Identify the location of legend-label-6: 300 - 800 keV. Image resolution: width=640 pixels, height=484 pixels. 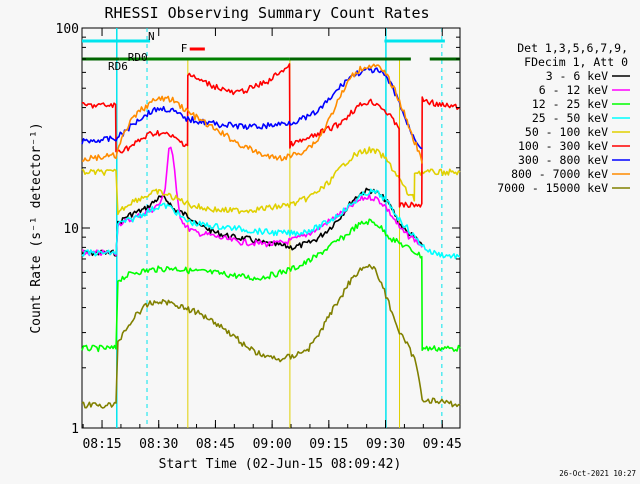
(563, 160).